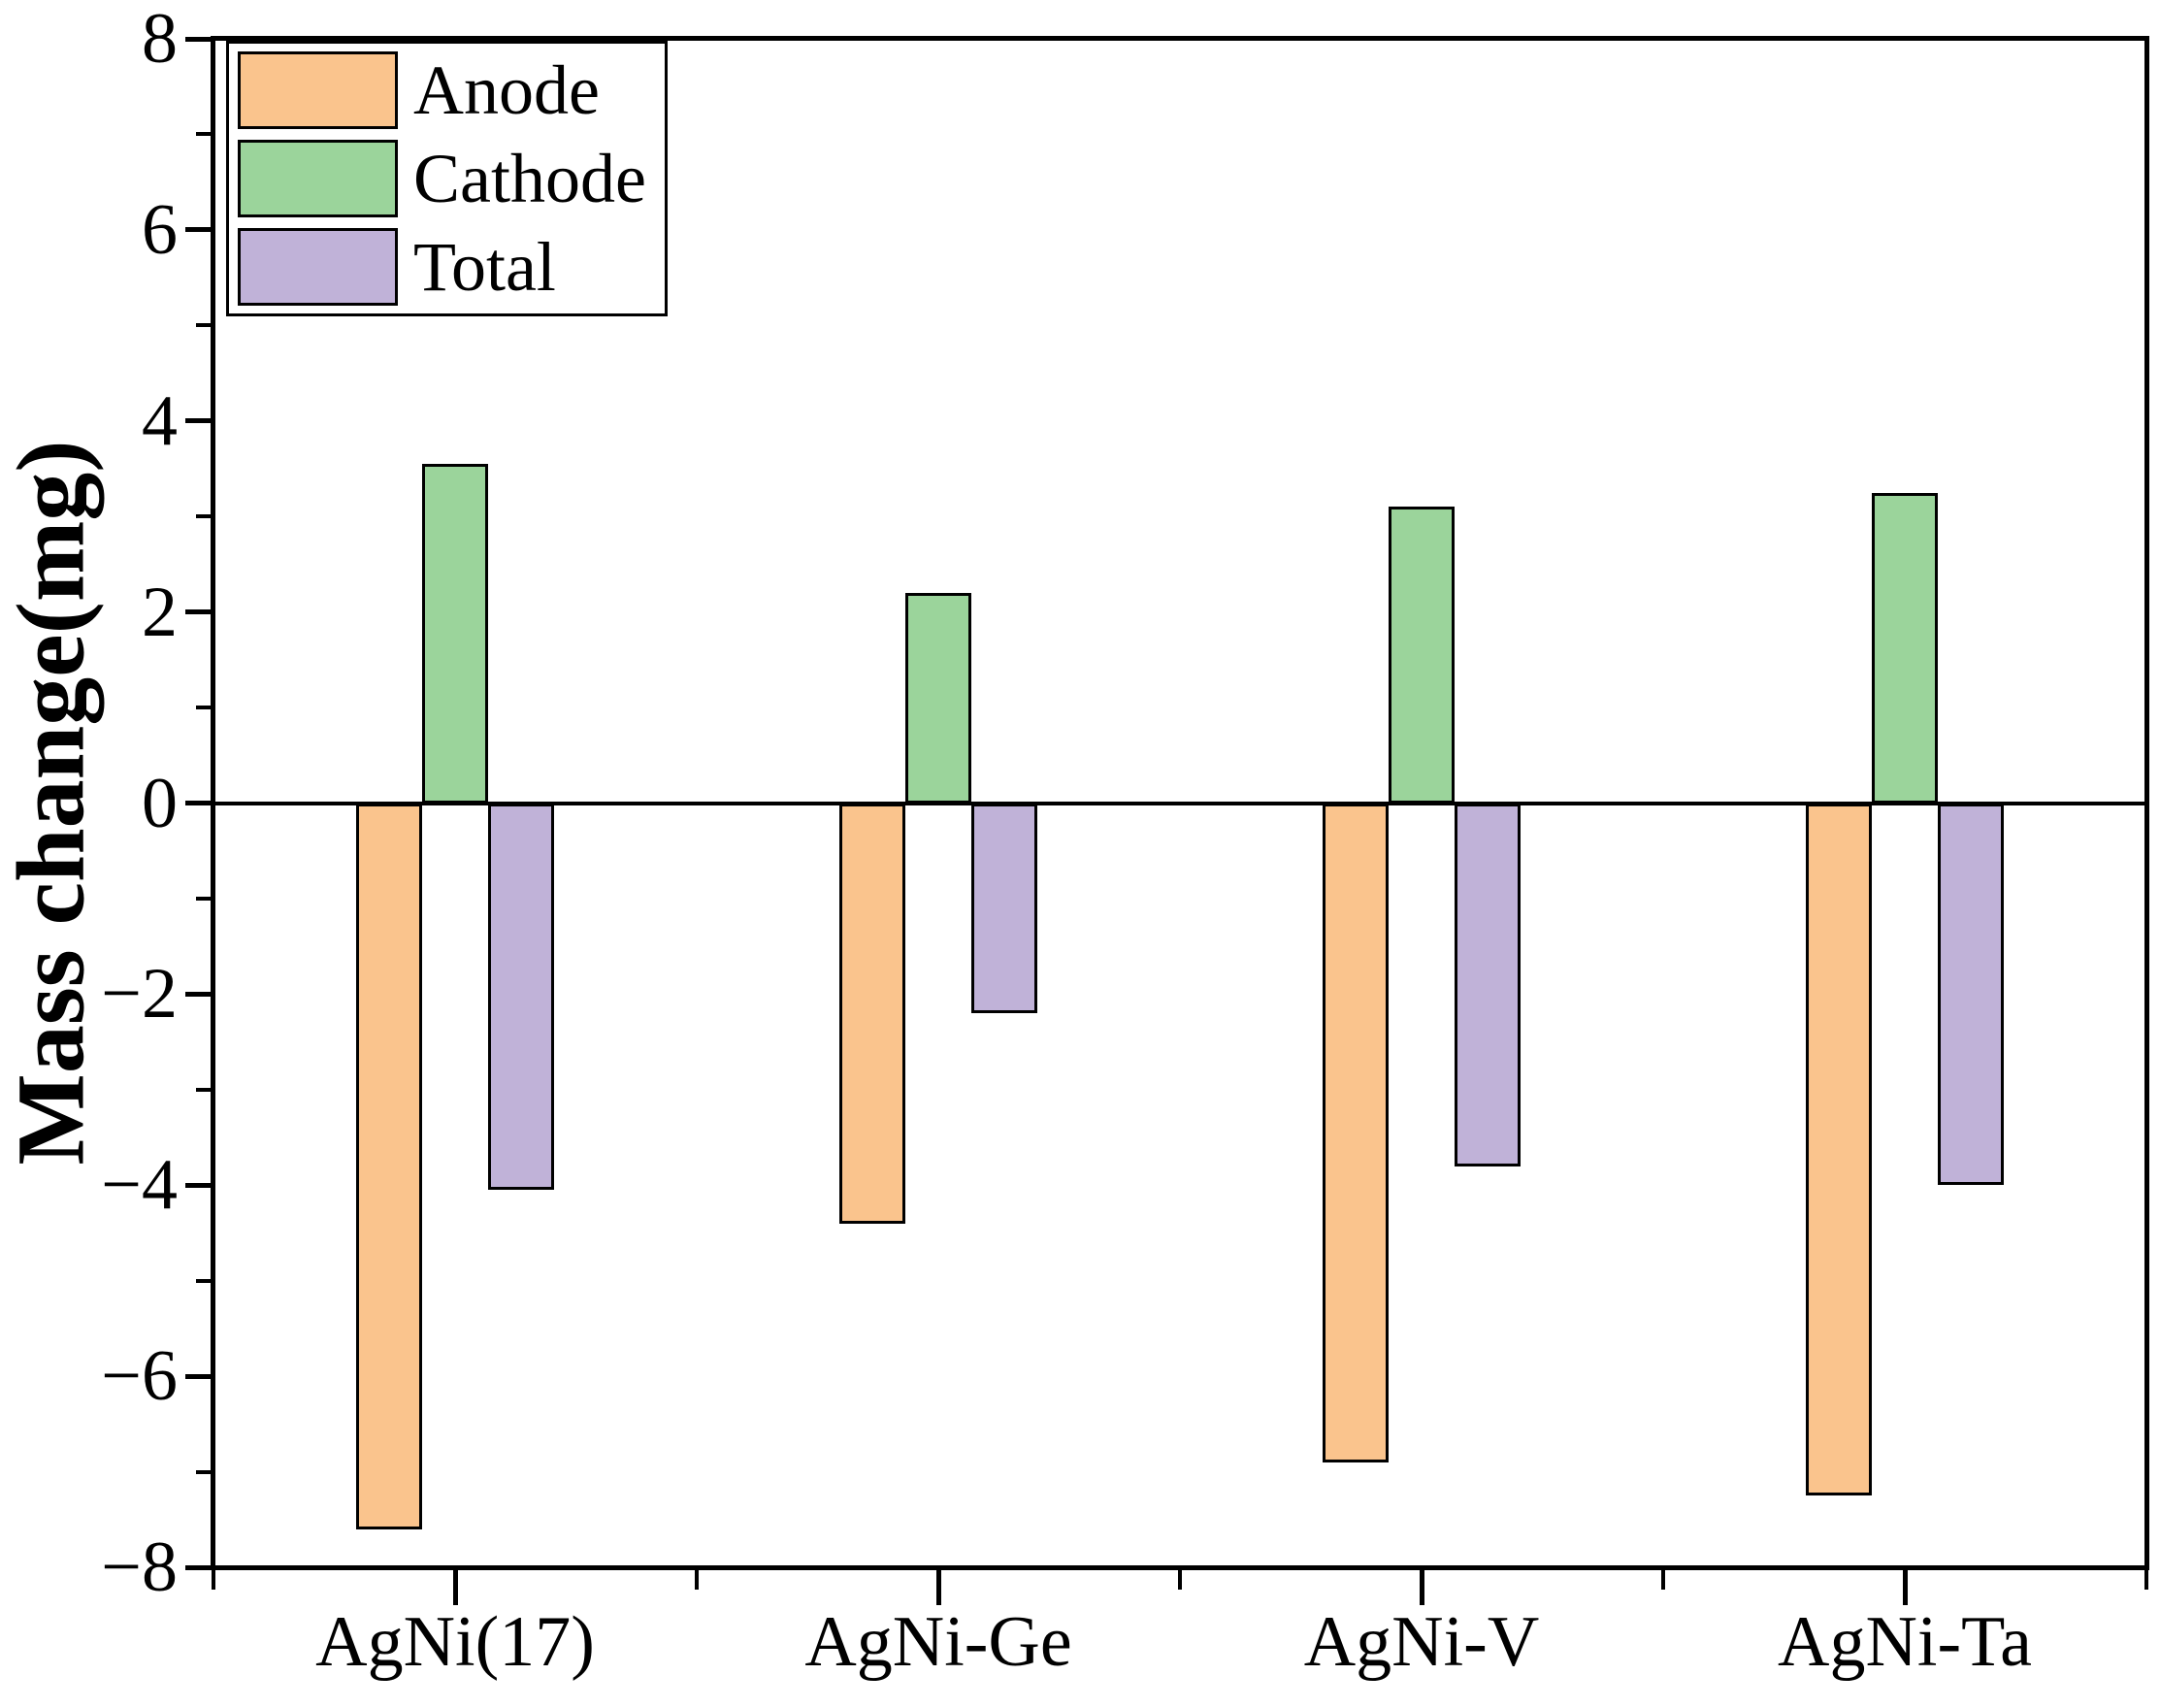 The width and height of the screenshot is (2160, 1708). I want to click on zero-line, so click(1179, 803).